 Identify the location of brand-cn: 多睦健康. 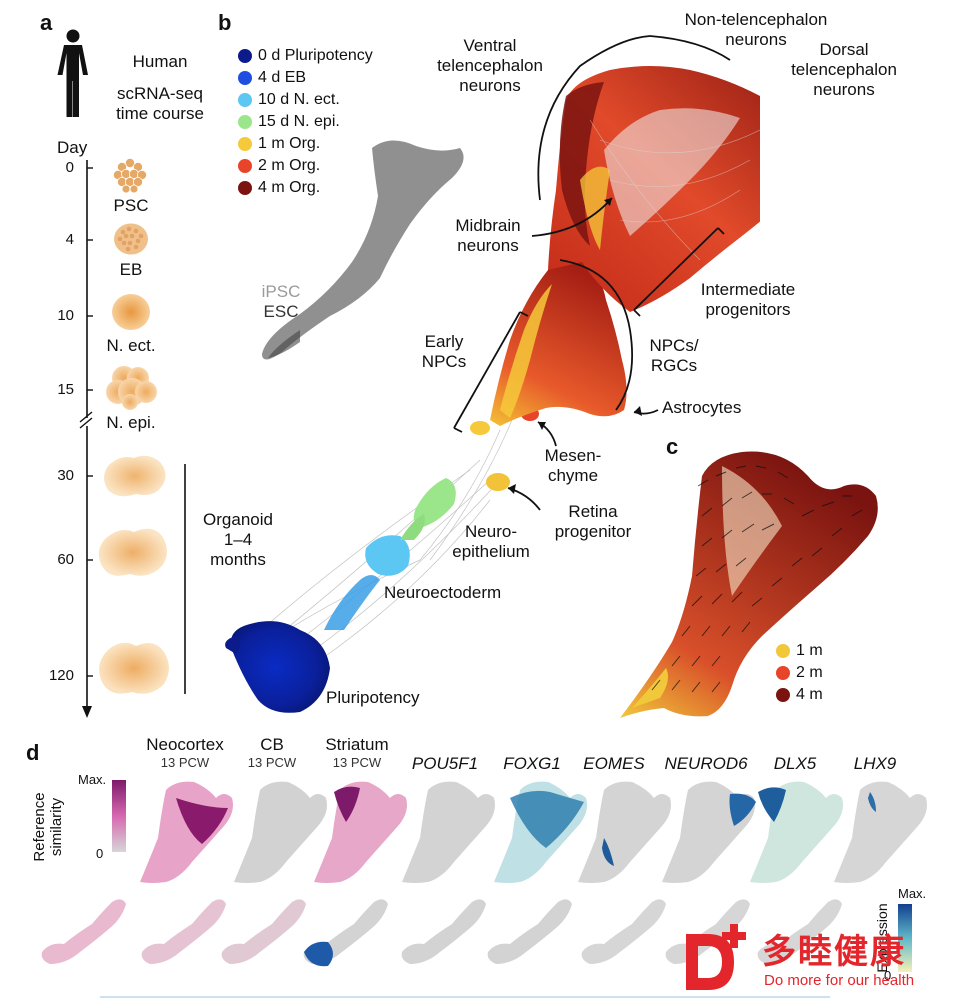
(834, 952).